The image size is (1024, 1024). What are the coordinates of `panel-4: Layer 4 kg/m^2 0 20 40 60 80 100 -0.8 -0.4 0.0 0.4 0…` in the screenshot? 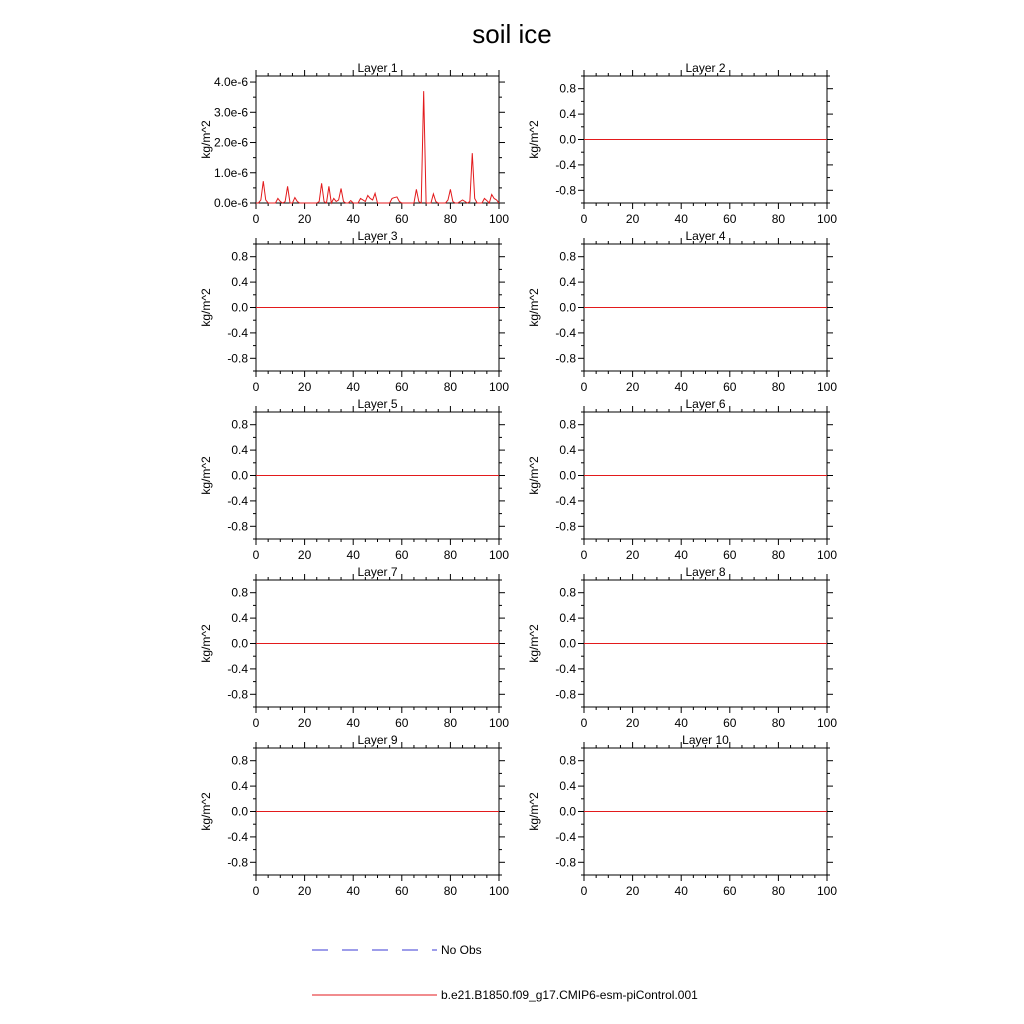 It's located at (682, 311).